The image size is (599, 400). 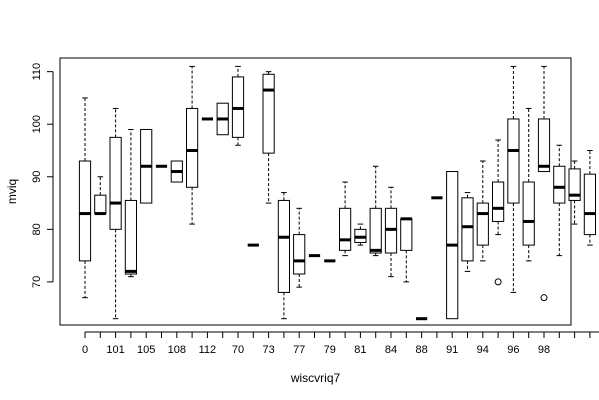 I want to click on x-tick-label: 101, so click(x=115, y=350).